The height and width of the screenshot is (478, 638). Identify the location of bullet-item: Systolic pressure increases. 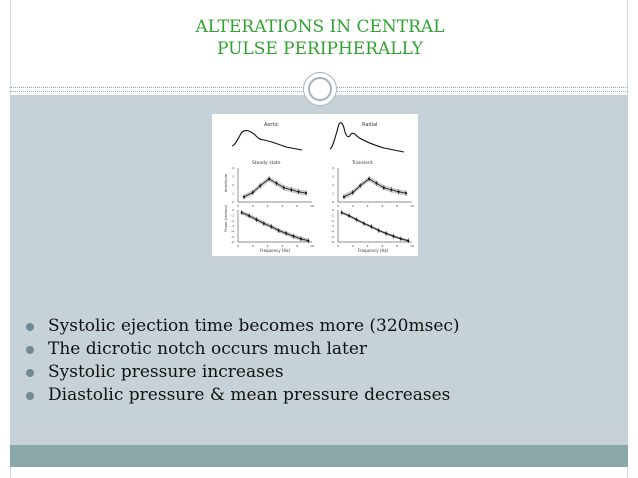
(238, 372).